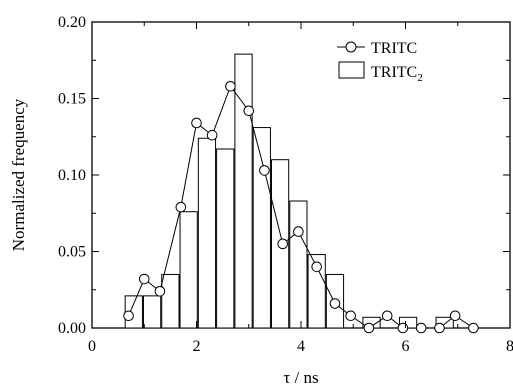 The width and height of the screenshot is (513, 387). Describe the element at coordinates (380, 62) in the screenshot. I see `legend: TRITC TRITC2` at that location.